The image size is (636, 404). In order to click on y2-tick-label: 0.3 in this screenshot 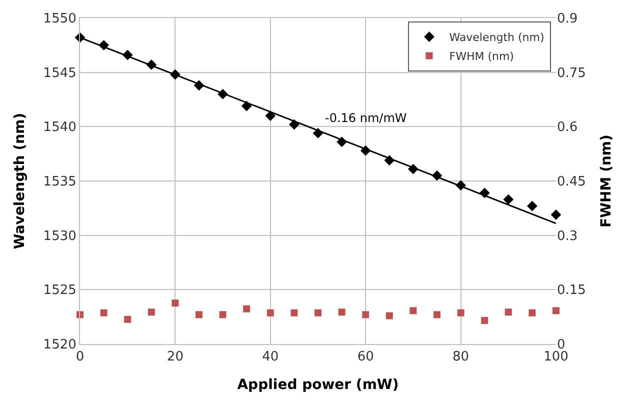, I will do `click(567, 236)`.